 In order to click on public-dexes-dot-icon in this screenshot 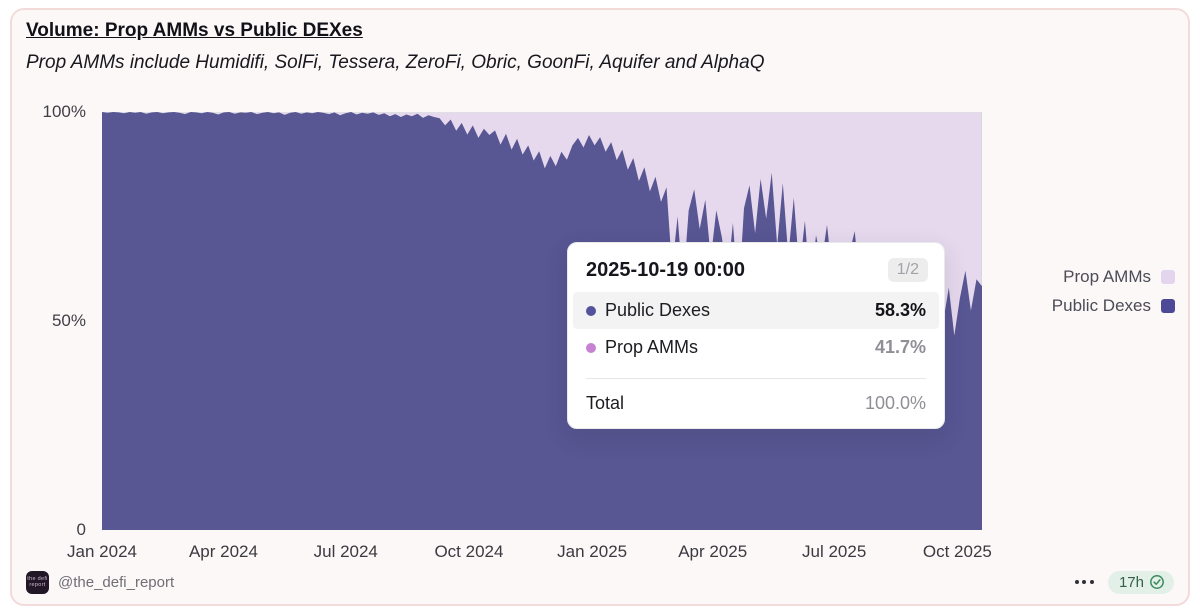, I will do `click(591, 310)`.